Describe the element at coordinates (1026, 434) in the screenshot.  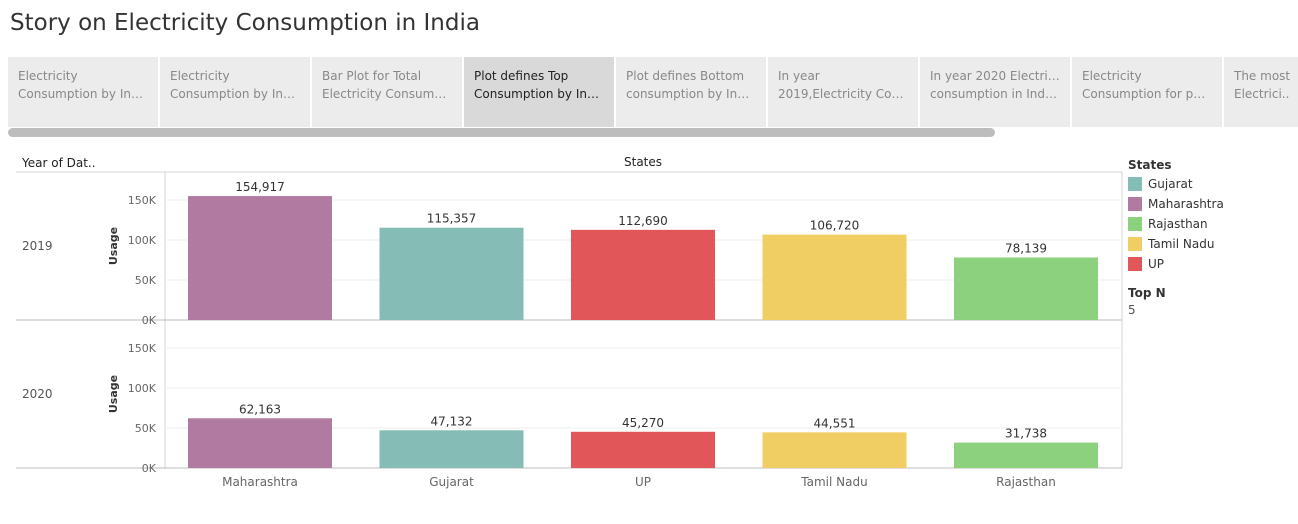
I see `data-label: 31,738` at that location.